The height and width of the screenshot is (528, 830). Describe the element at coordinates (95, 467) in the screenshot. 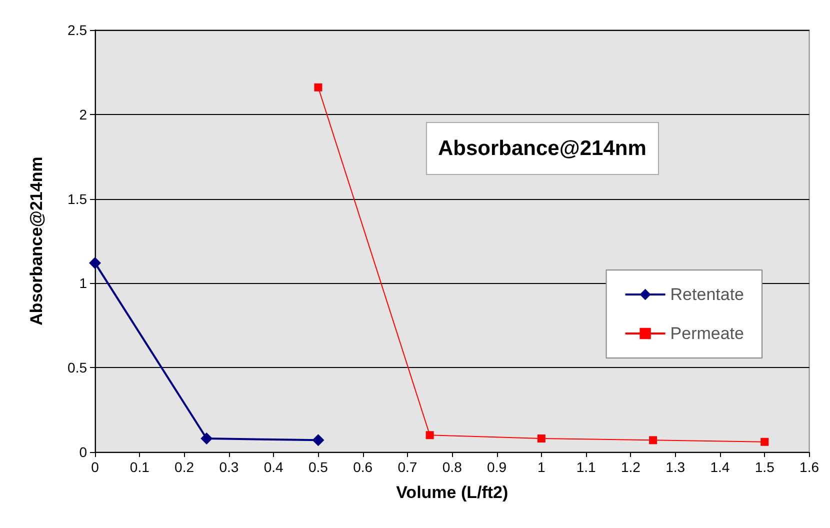

I see `x-tick-label: 0` at that location.